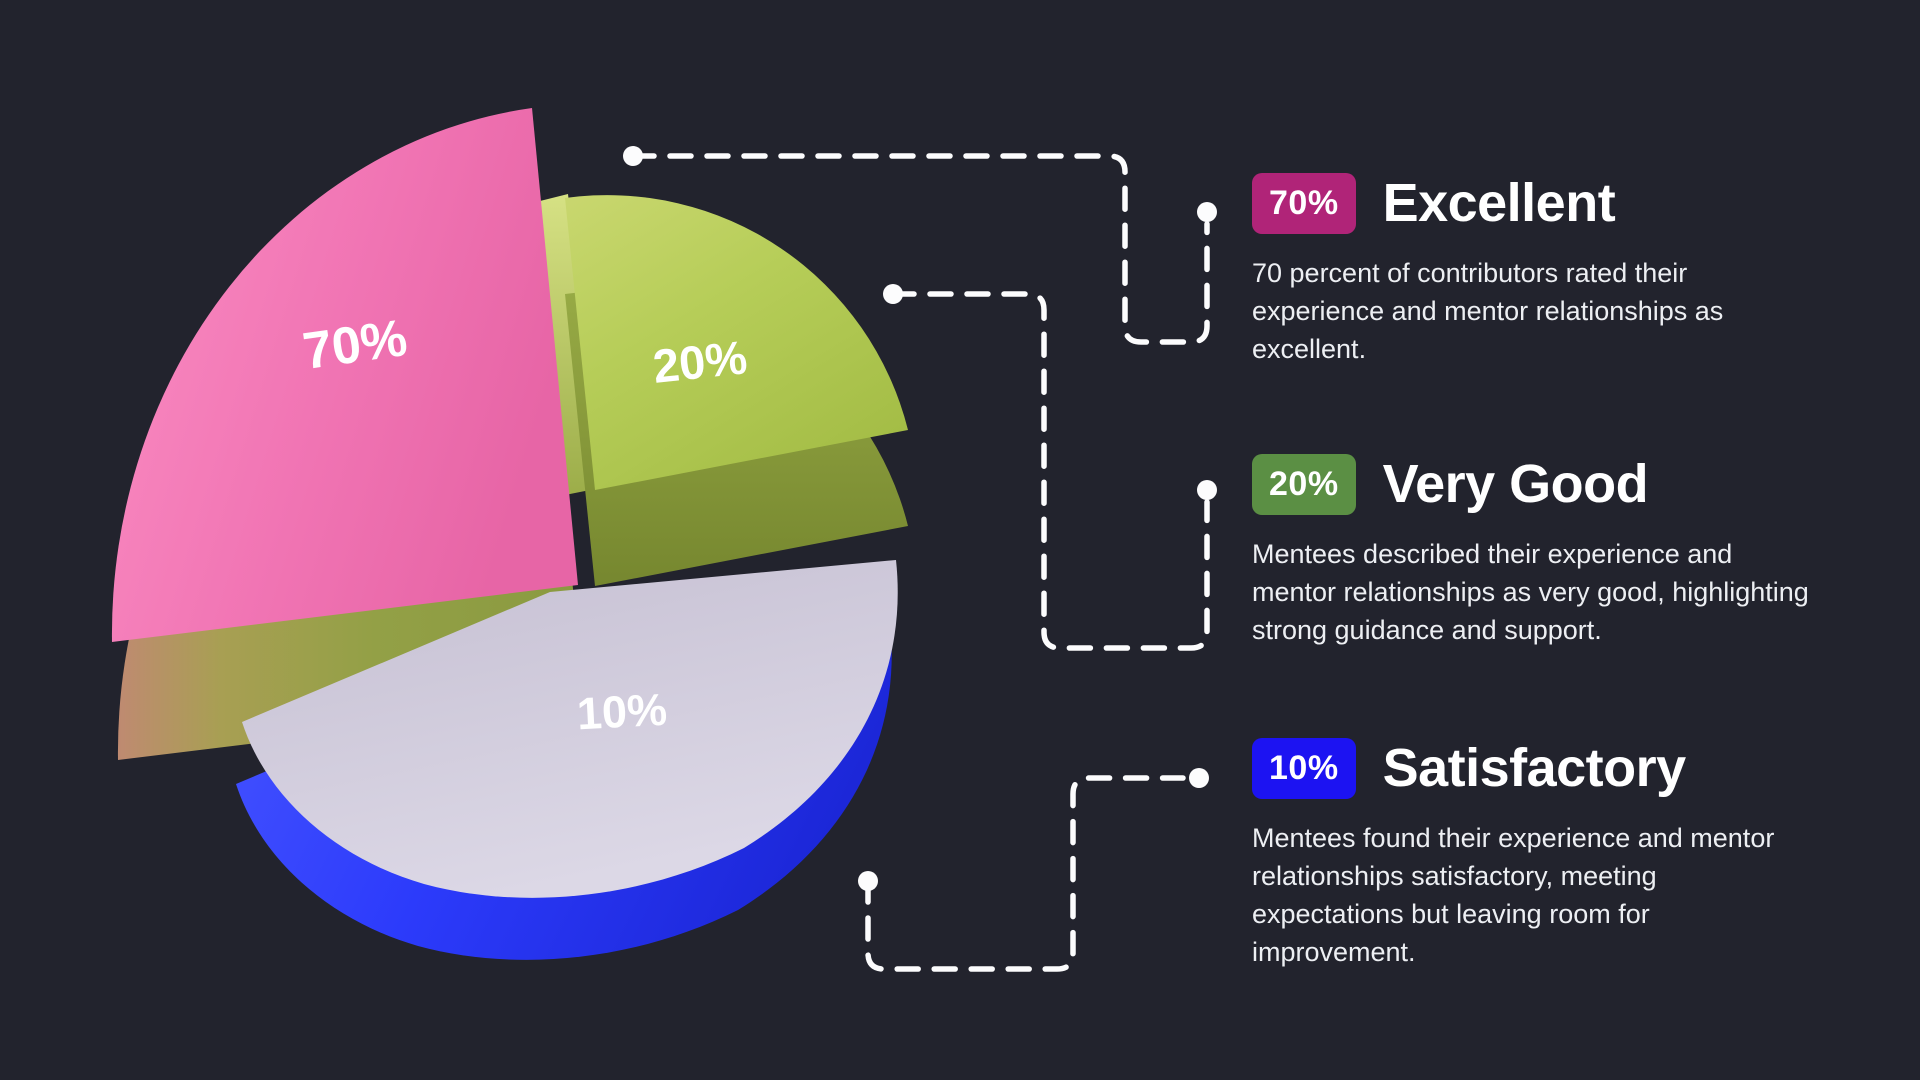  What do you see at coordinates (1304, 203) in the screenshot?
I see `percentage-badge-excellent: 70%` at bounding box center [1304, 203].